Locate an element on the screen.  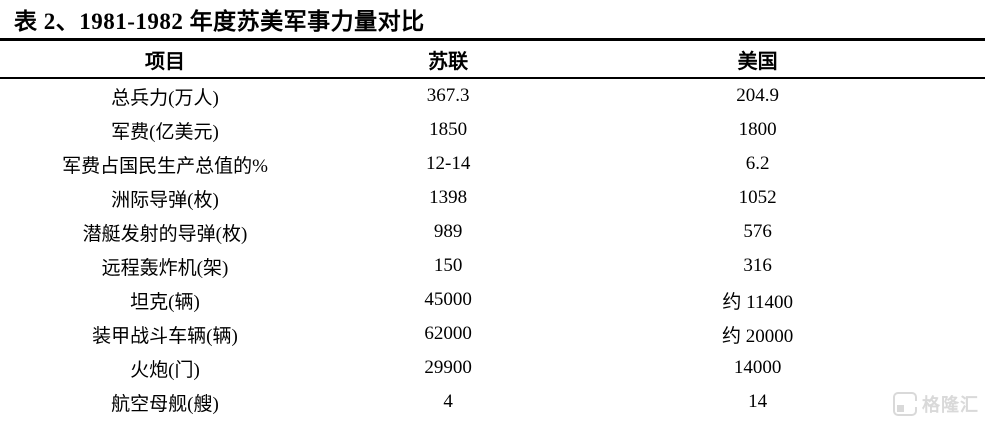
usa-value-cell: 6.2 is located at coordinates (757, 163).